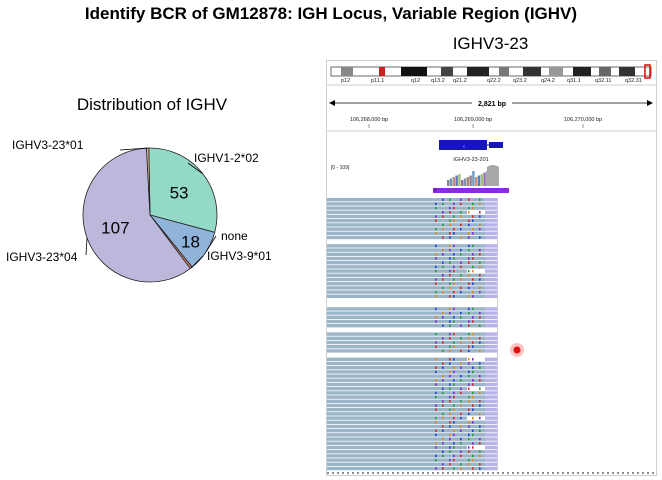  Describe the element at coordinates (412, 334) in the screenshot. I see `alignment-track` at that location.